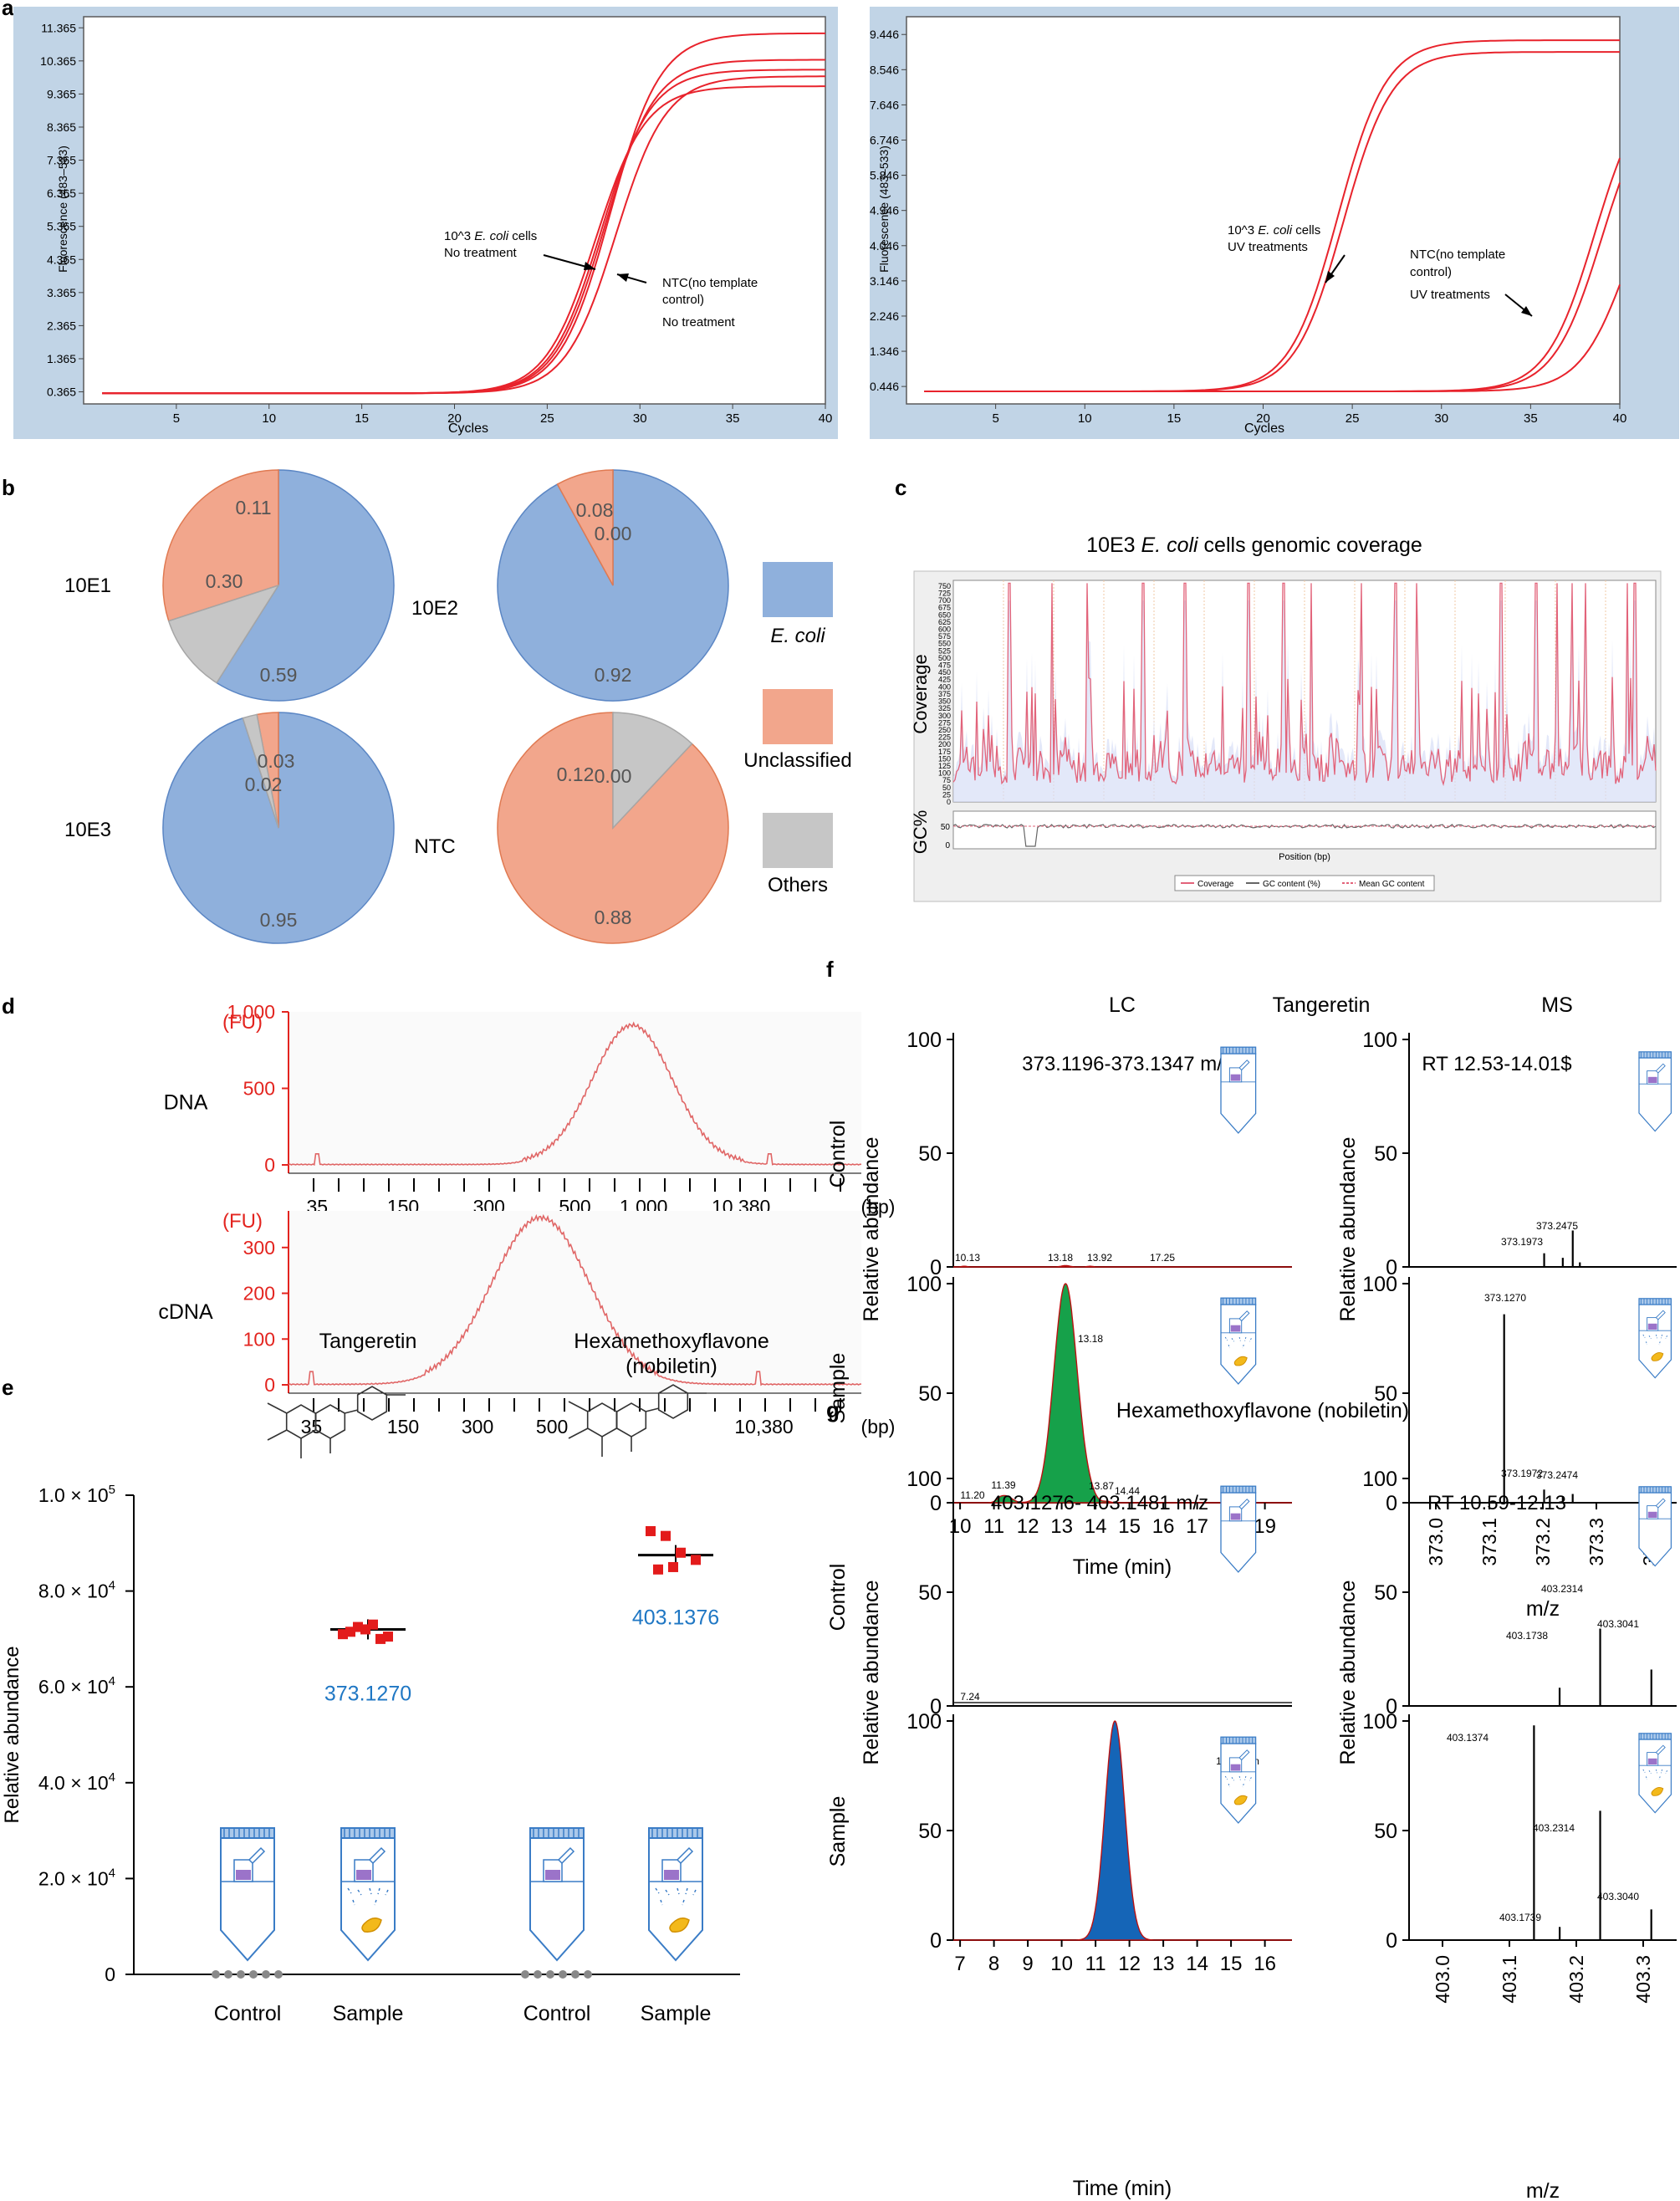 Image resolution: width=1680 pixels, height=2201 pixels. Describe the element at coordinates (454, 211) in the screenshot. I see `qpcr-left-plot-area` at that location.